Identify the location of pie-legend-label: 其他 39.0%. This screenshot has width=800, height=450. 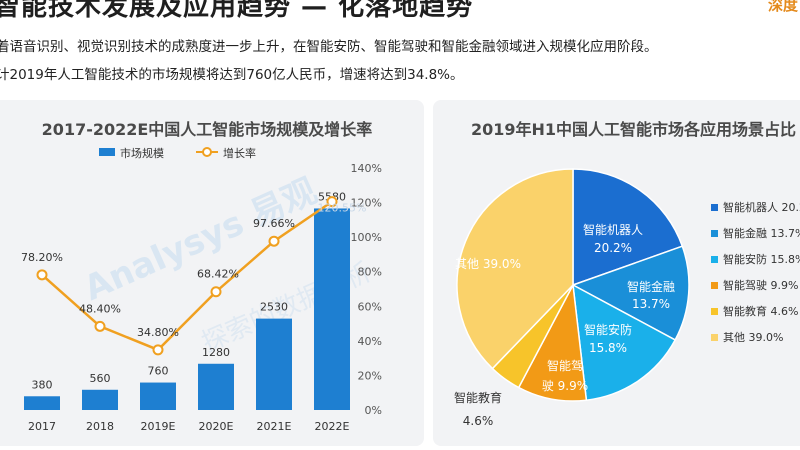
(753, 337).